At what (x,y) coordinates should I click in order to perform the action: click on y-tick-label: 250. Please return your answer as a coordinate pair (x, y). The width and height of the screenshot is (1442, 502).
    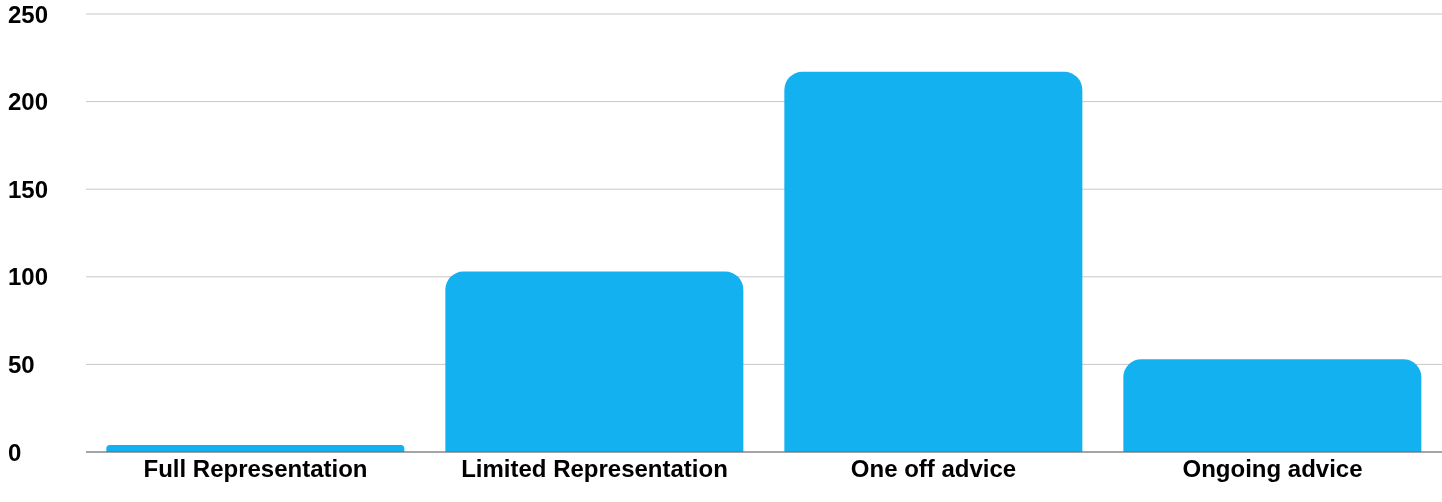
    Looking at the image, I should click on (28, 14).